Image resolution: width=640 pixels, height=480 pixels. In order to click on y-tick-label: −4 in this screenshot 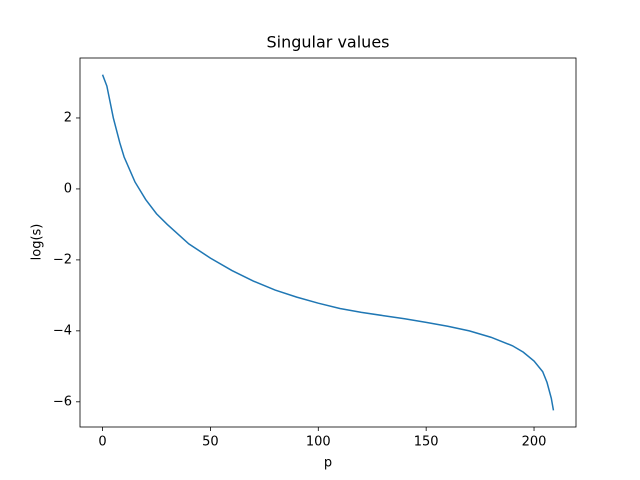, I will do `click(62, 330)`.